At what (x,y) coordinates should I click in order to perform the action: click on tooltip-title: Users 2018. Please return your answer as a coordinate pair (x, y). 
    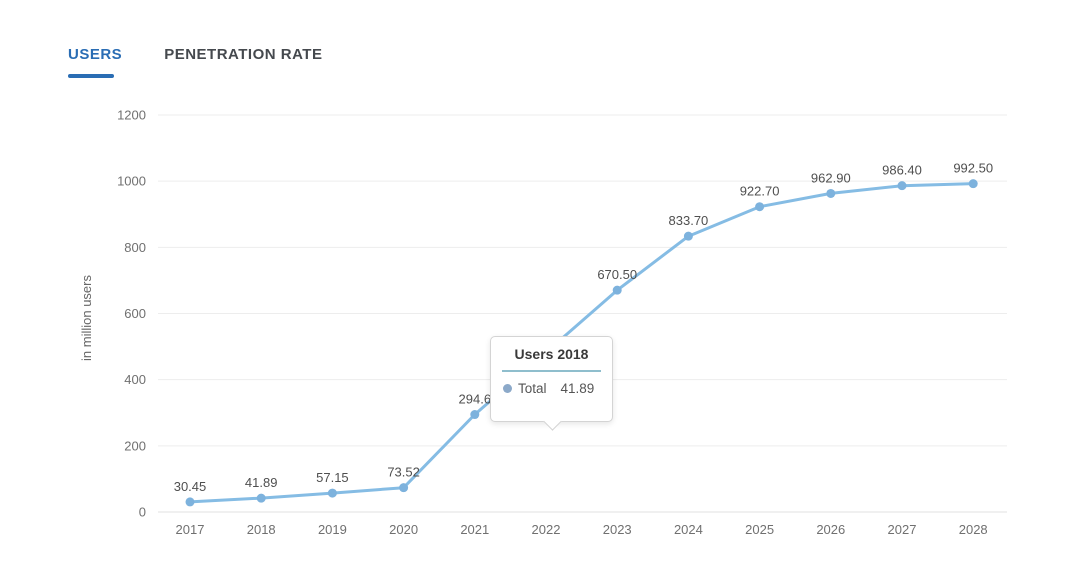
    Looking at the image, I should click on (551, 354).